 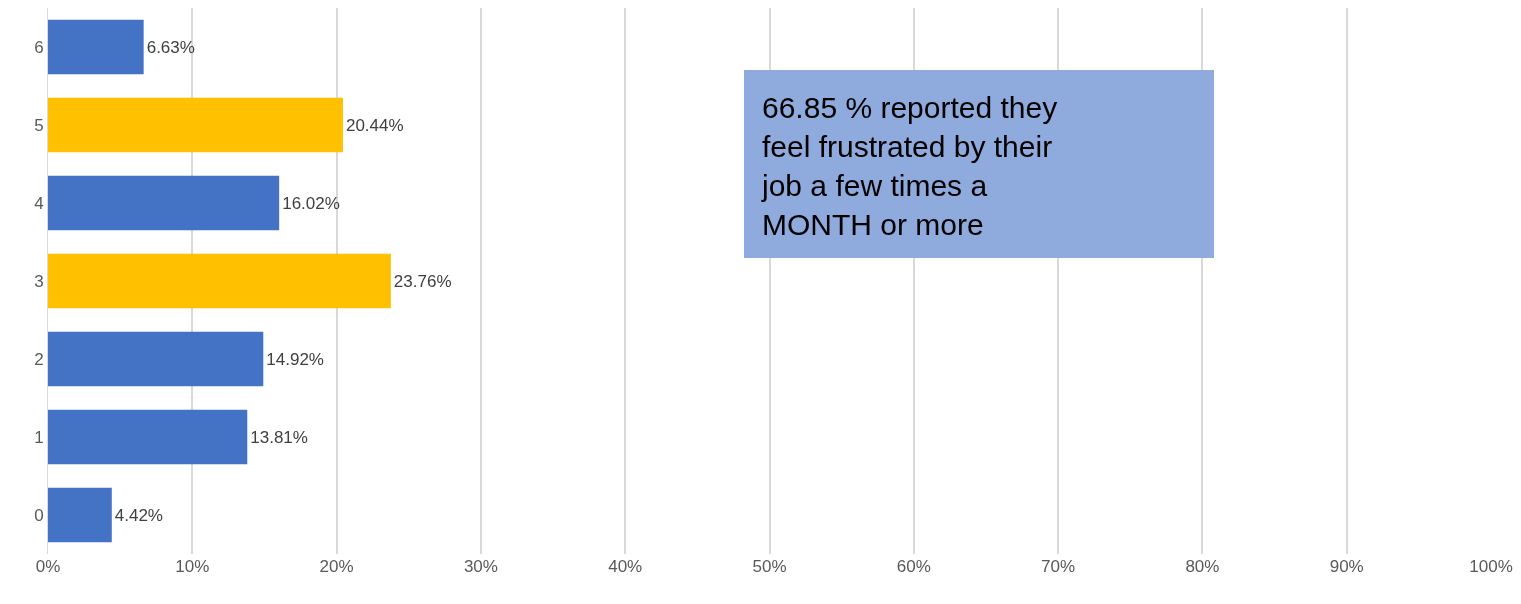 I want to click on data-label: 4.42%, so click(x=138, y=515).